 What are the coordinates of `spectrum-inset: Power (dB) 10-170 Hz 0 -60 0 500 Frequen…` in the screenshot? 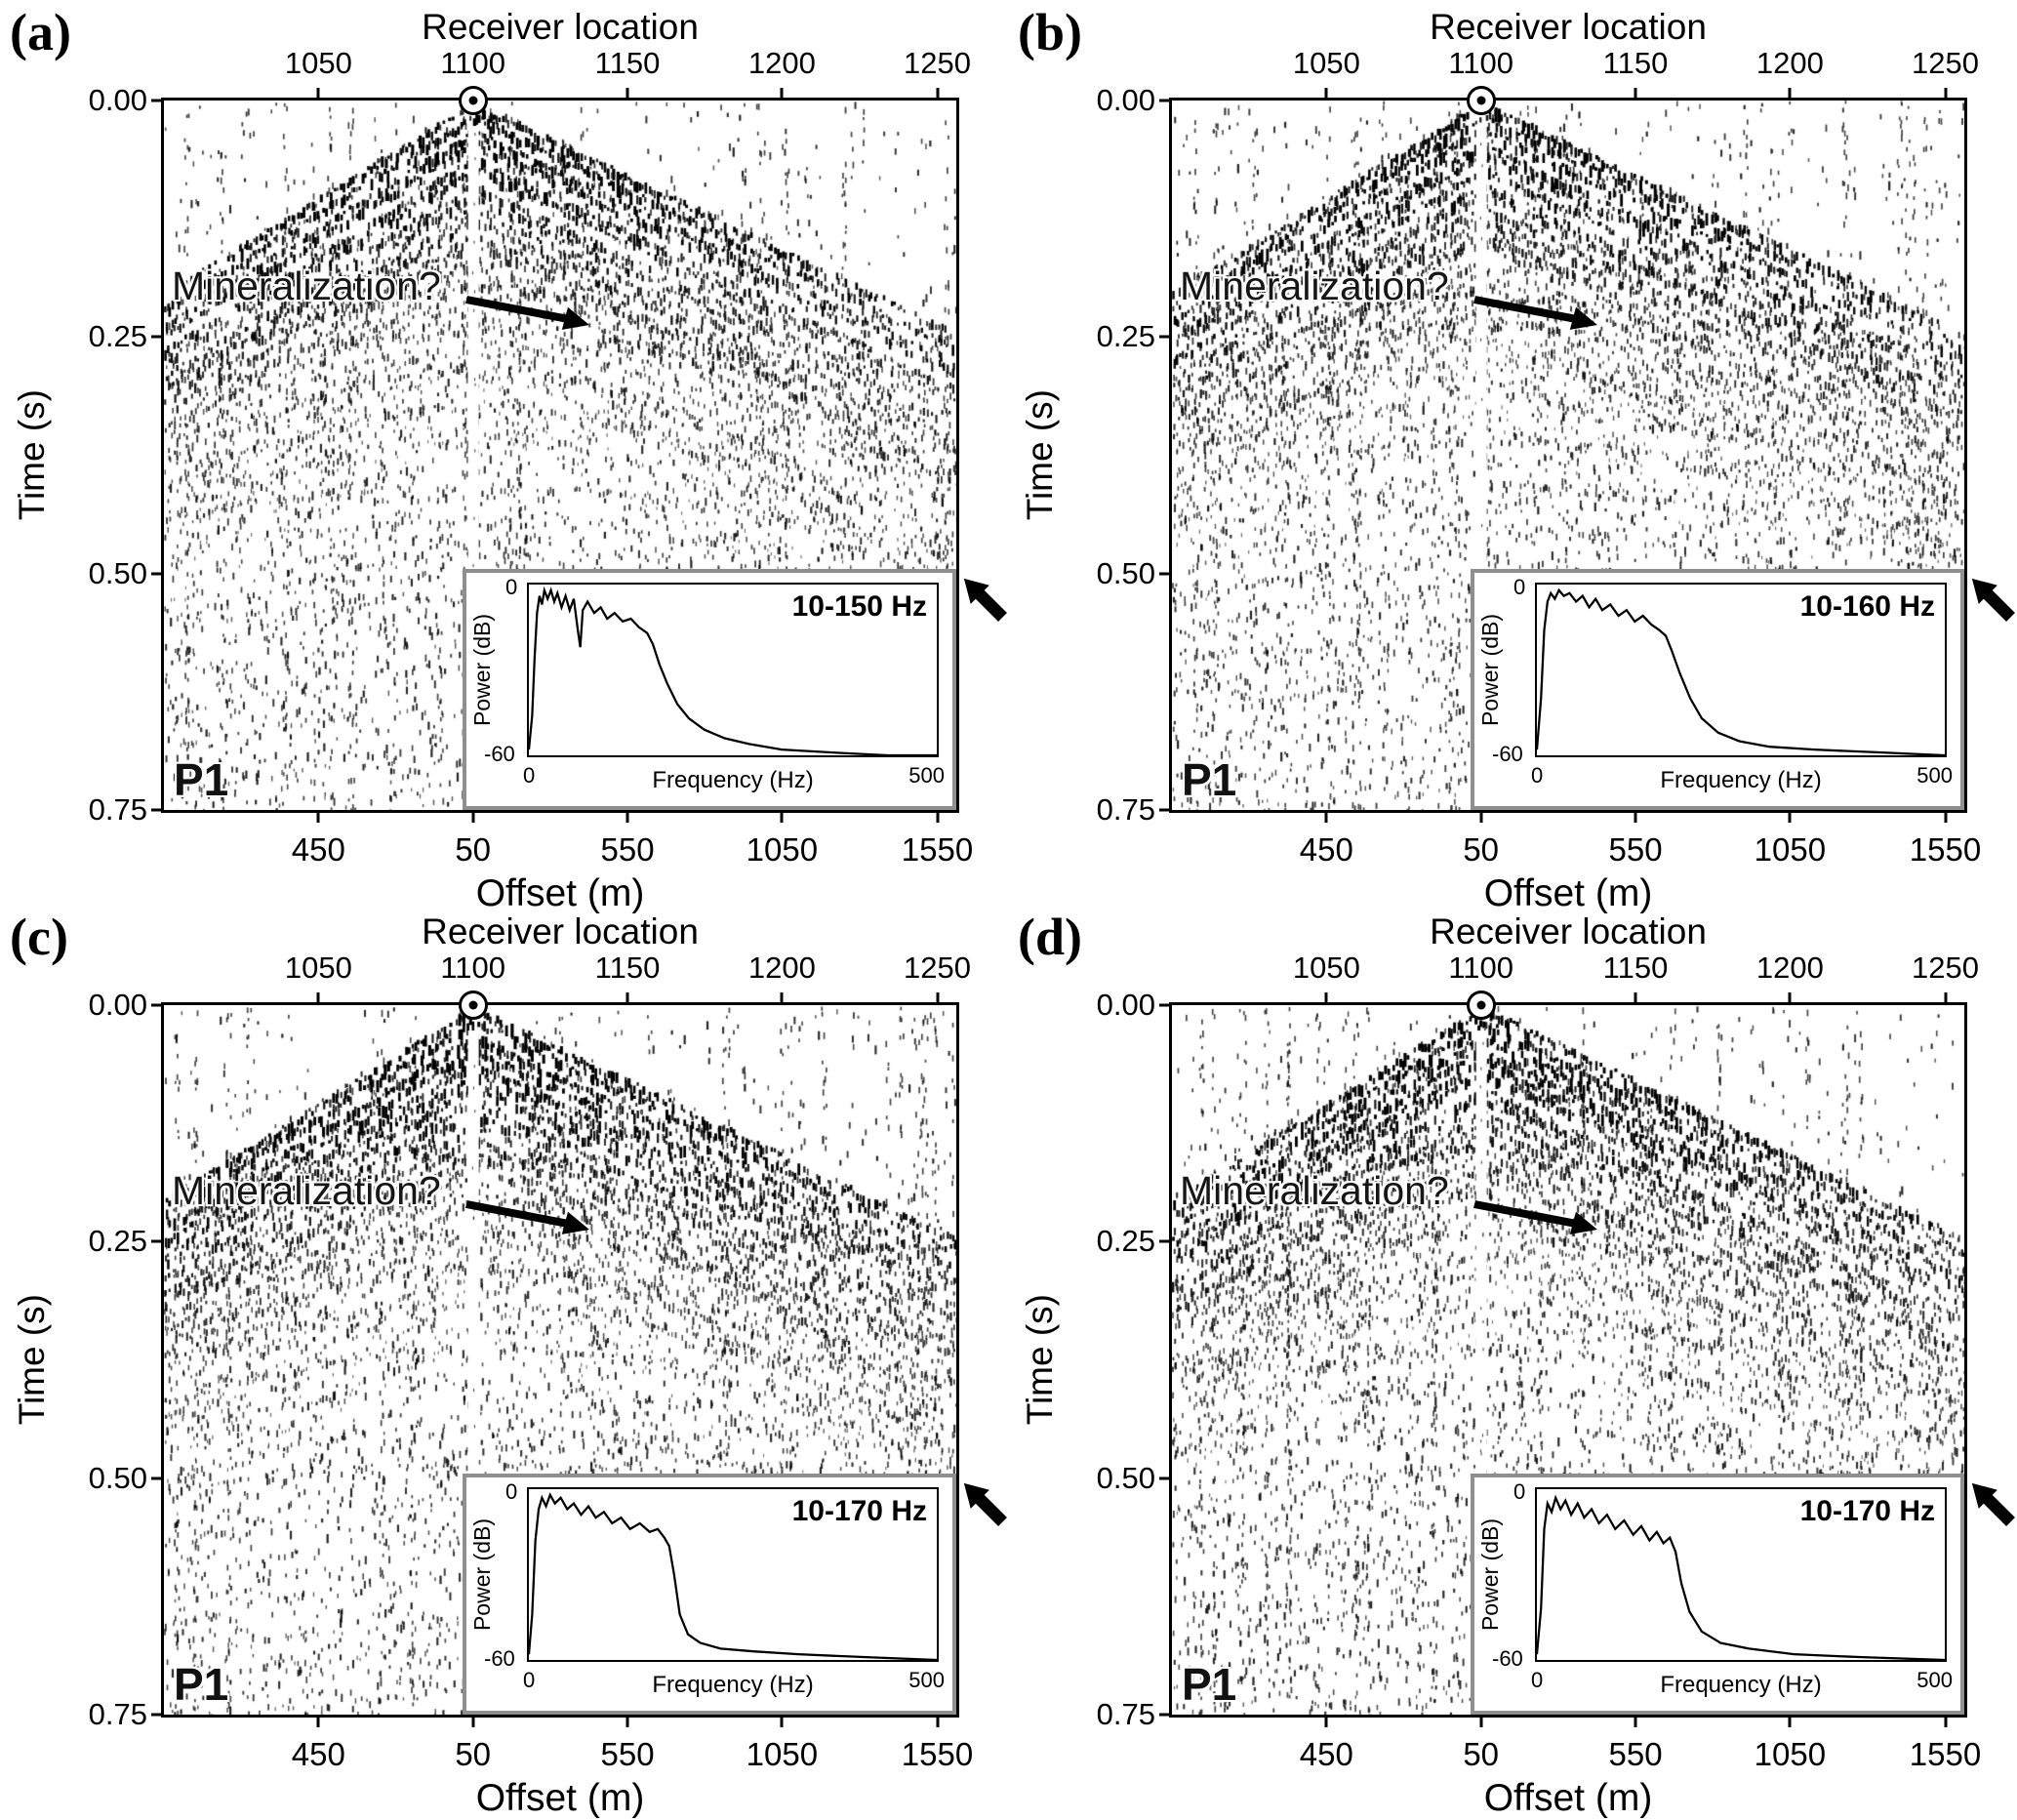 It's located at (1717, 1594).